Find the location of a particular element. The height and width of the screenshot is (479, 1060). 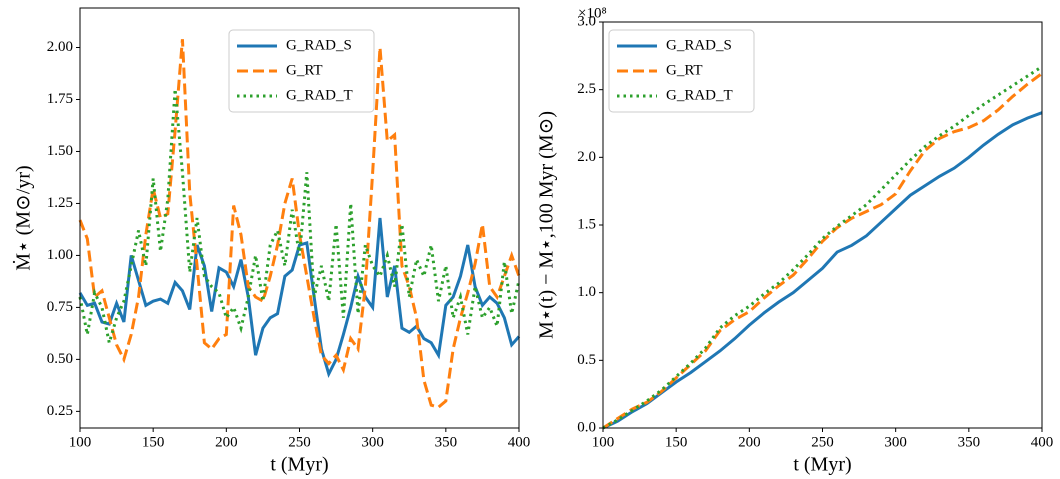

y-tick-label: 2.5 is located at coordinates (586, 89).